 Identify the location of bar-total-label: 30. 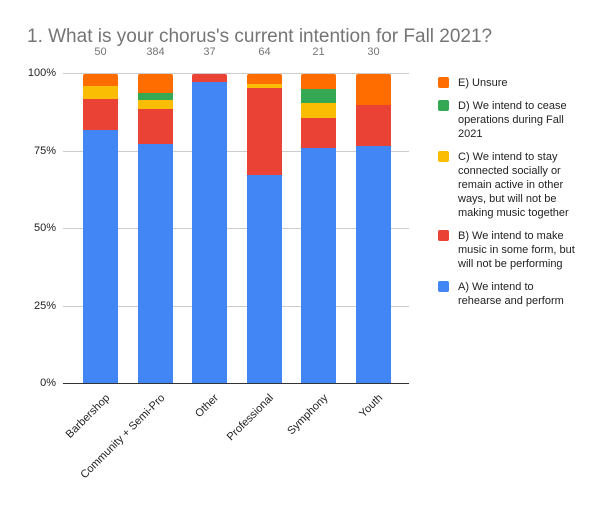
(373, 52).